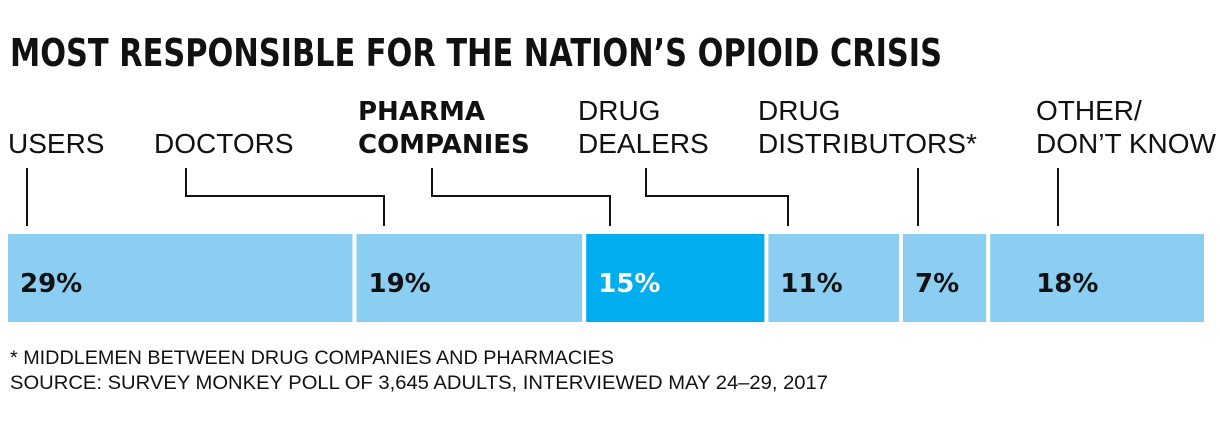 The width and height of the screenshot is (1220, 436). Describe the element at coordinates (56, 143) in the screenshot. I see `category-label: USERS` at that location.